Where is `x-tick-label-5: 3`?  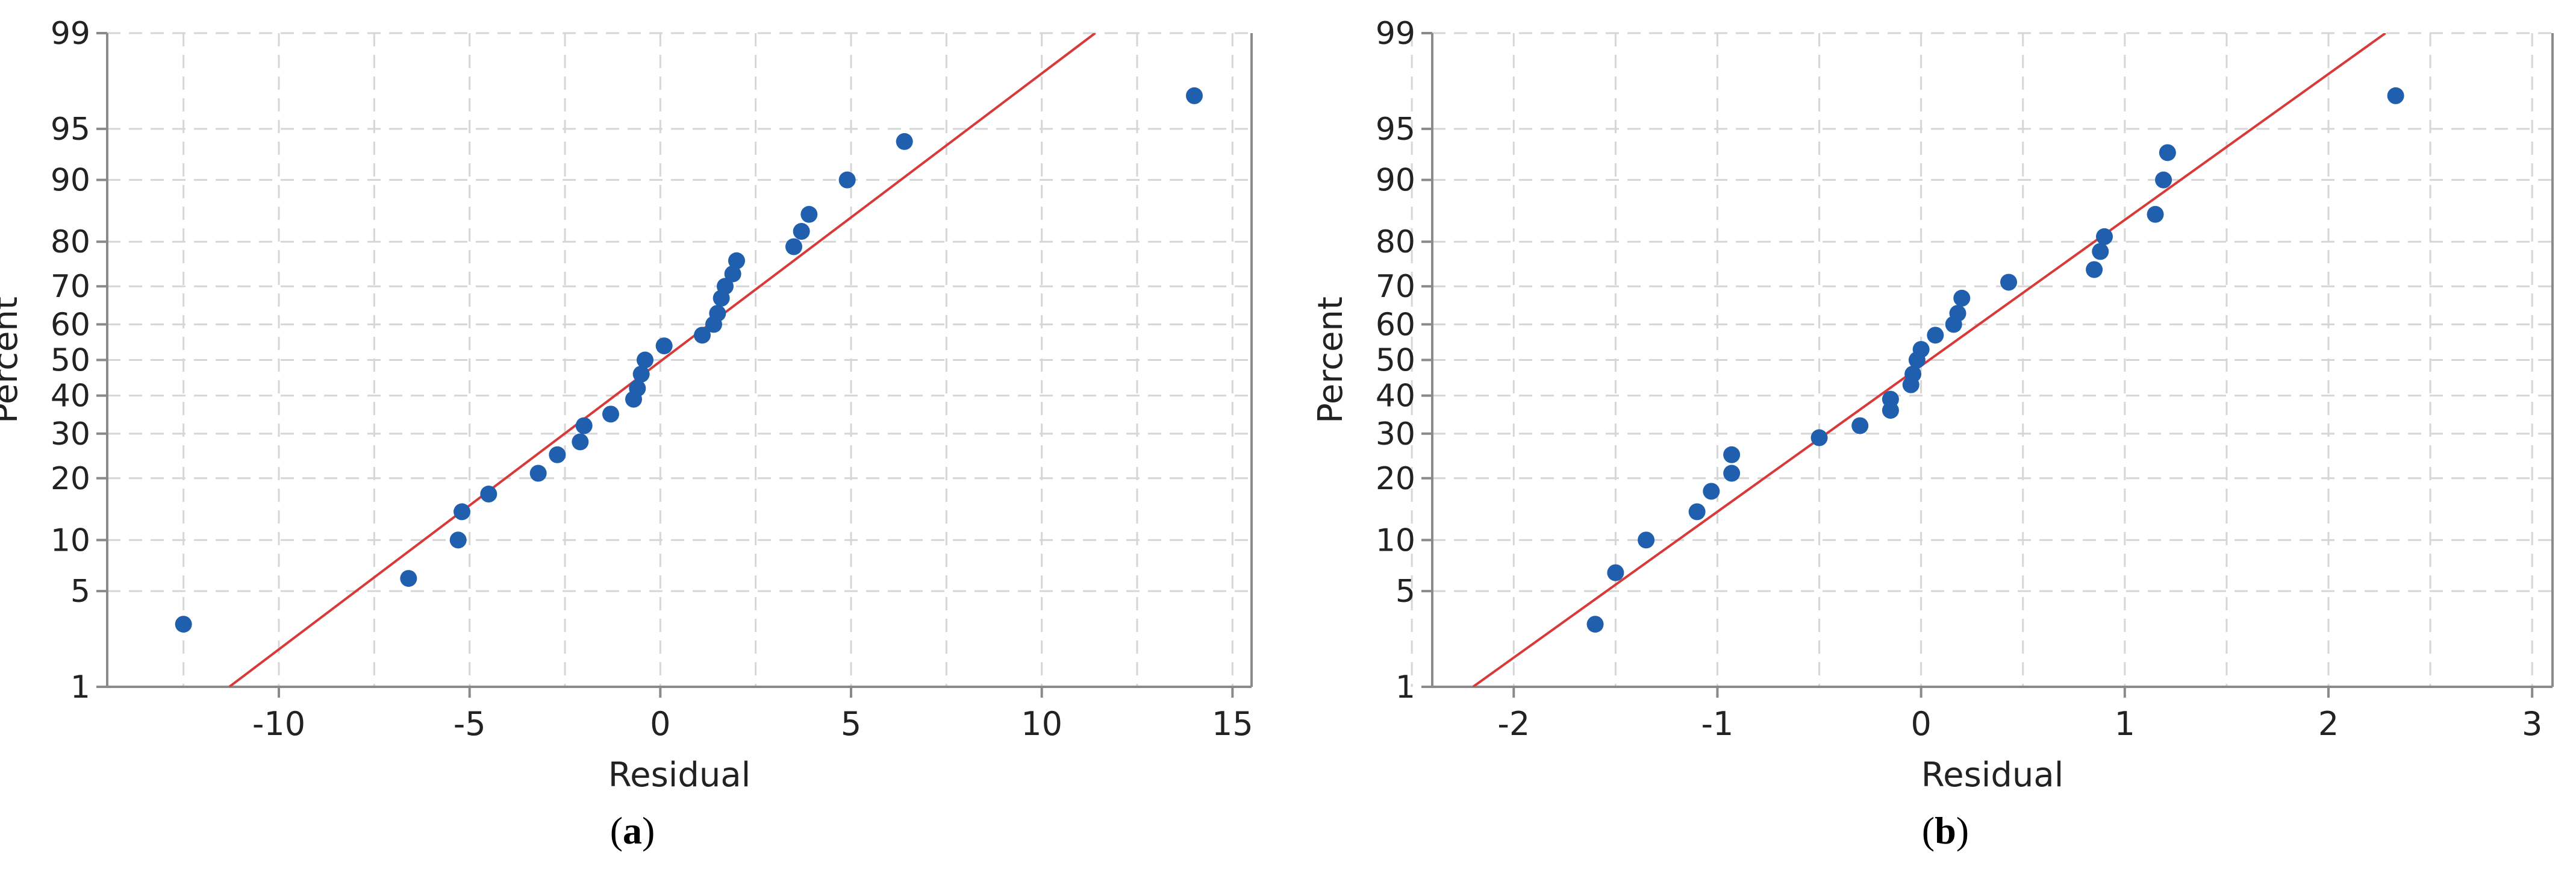
x-tick-label-5: 3 is located at coordinates (2532, 724).